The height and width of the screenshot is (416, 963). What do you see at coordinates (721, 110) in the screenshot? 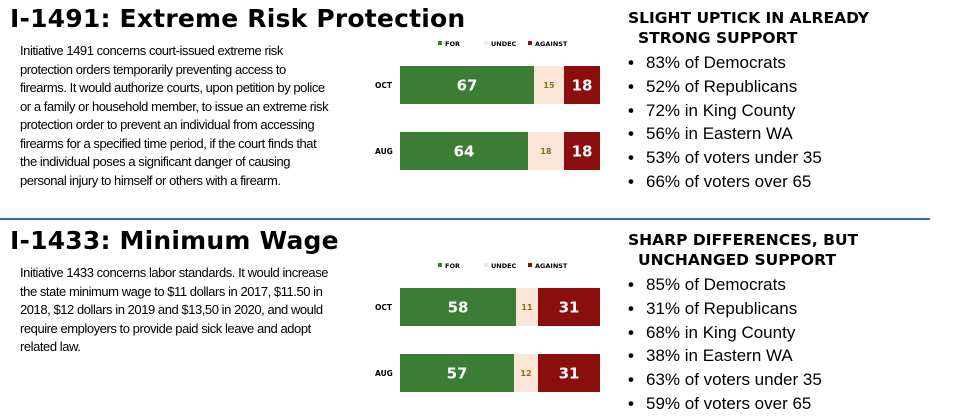
I see `bullet-text: 72% in King County` at bounding box center [721, 110].